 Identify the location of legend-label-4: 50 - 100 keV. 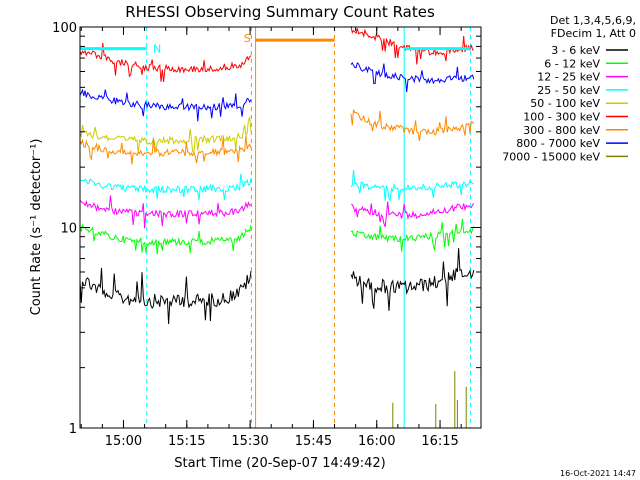
(565, 103).